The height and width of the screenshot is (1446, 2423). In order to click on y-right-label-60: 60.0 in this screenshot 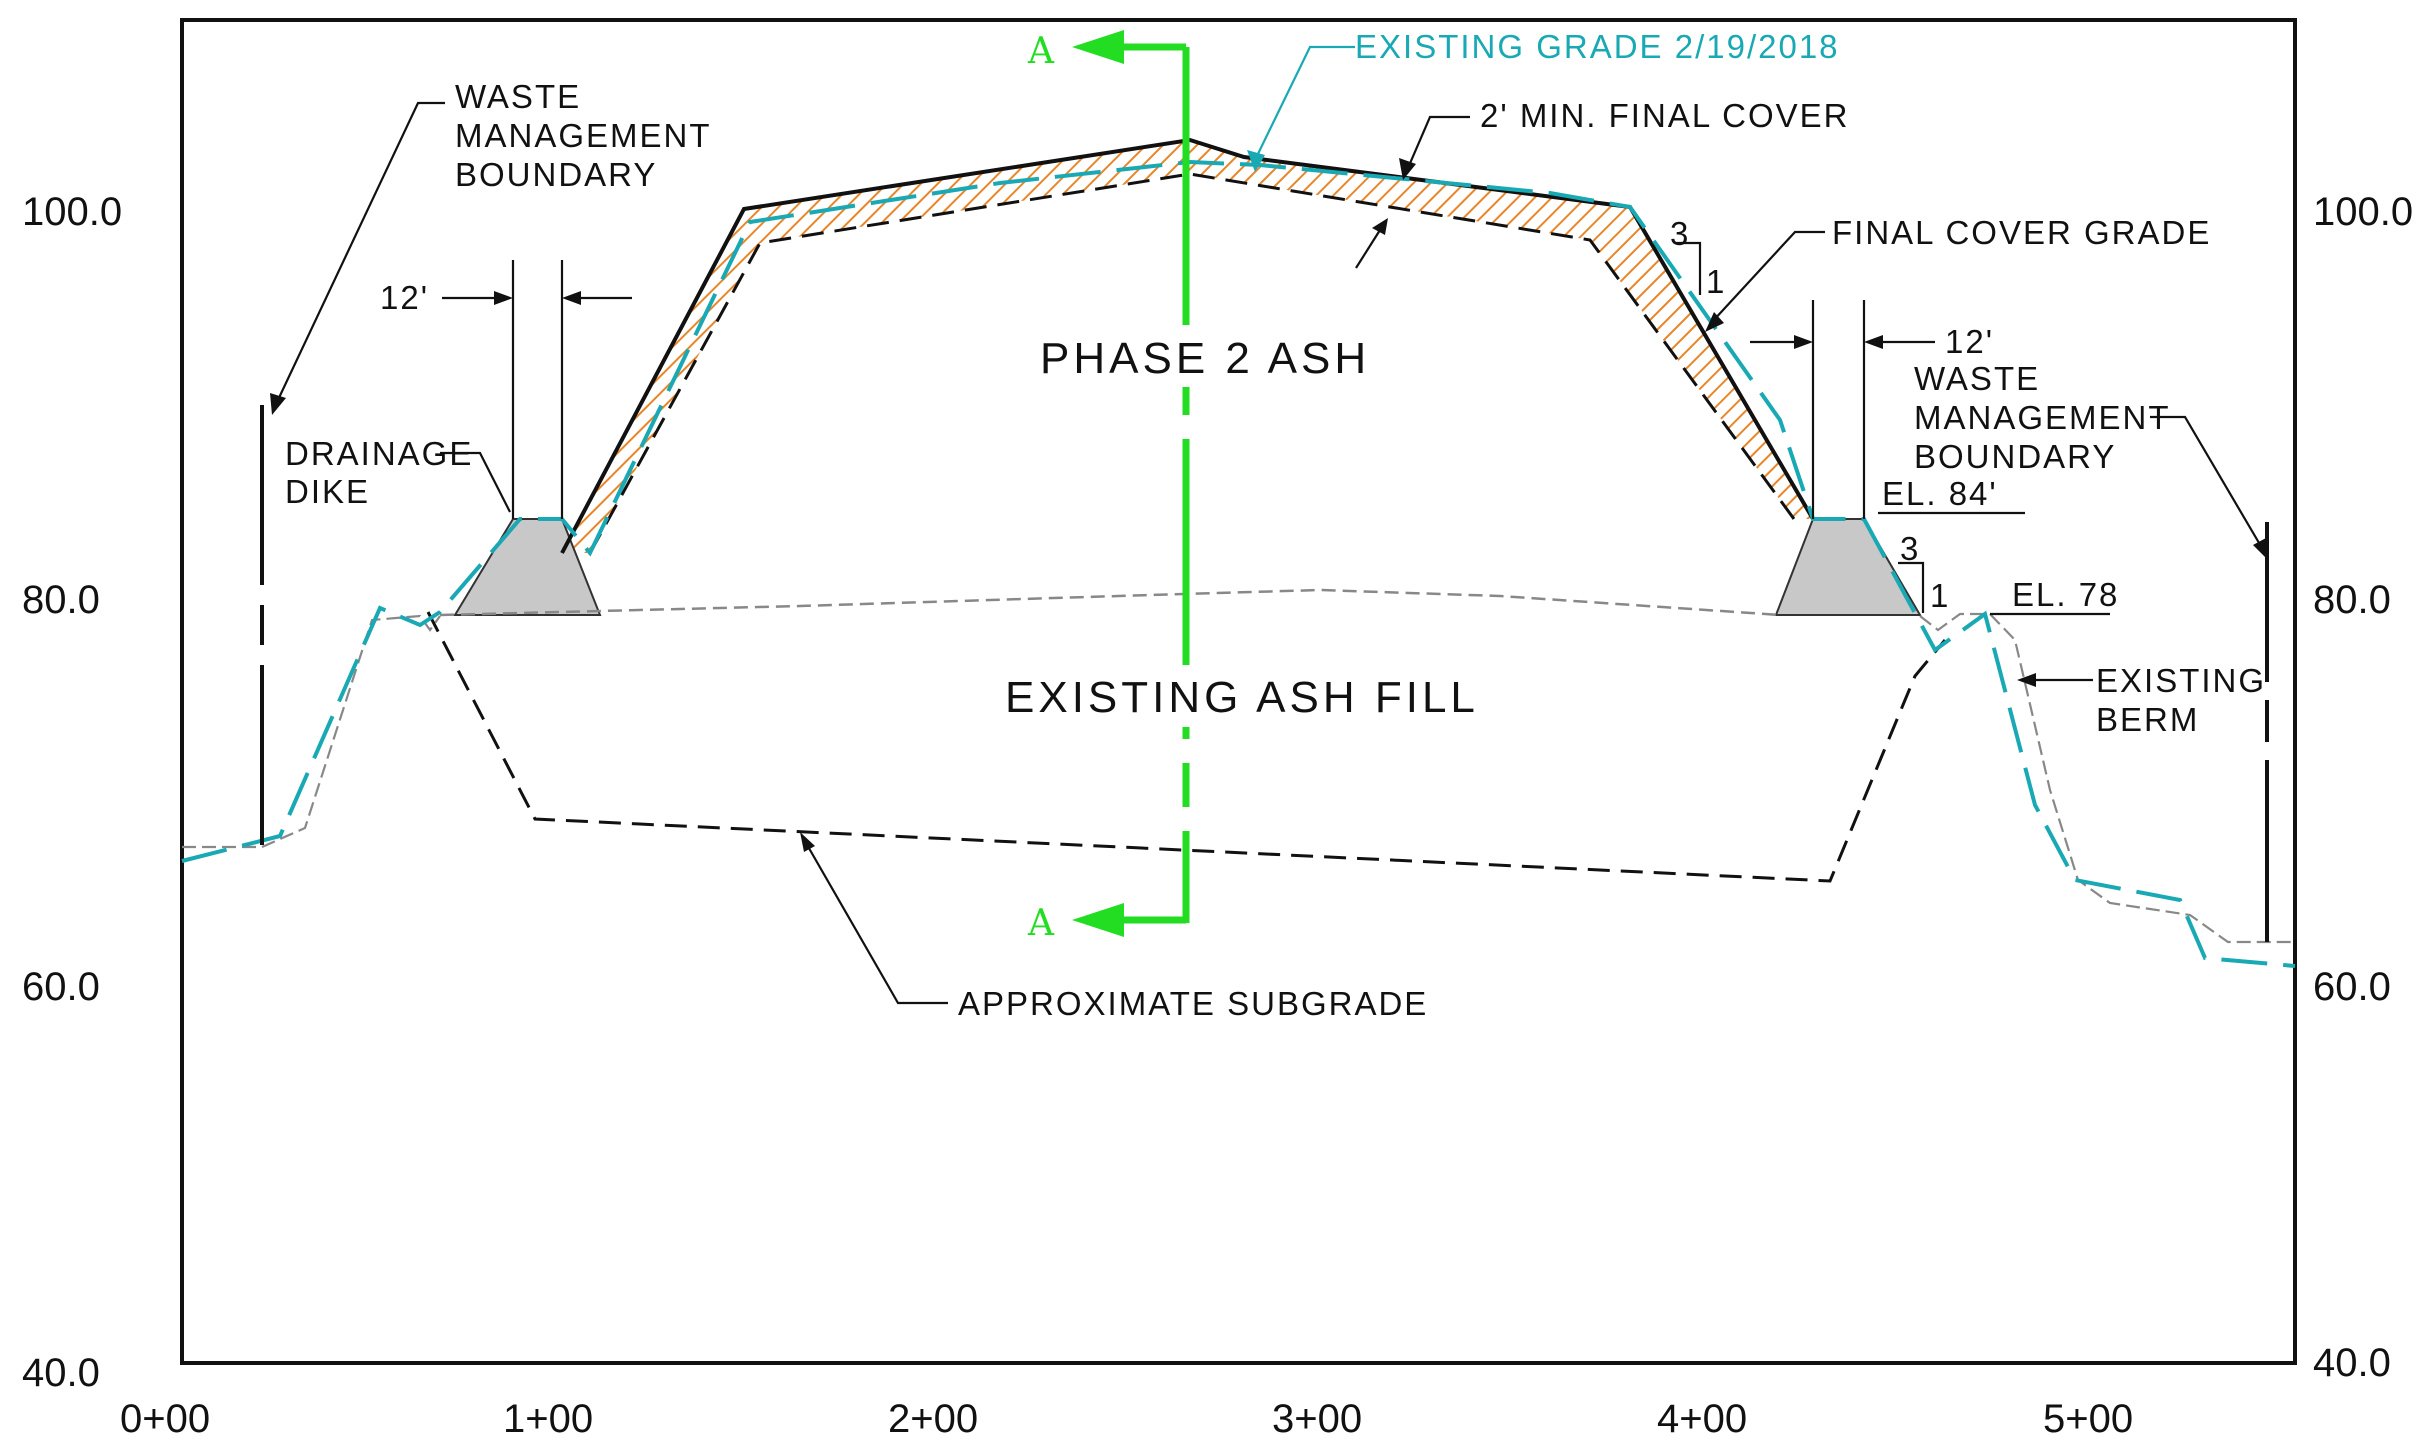, I will do `click(2352, 987)`.